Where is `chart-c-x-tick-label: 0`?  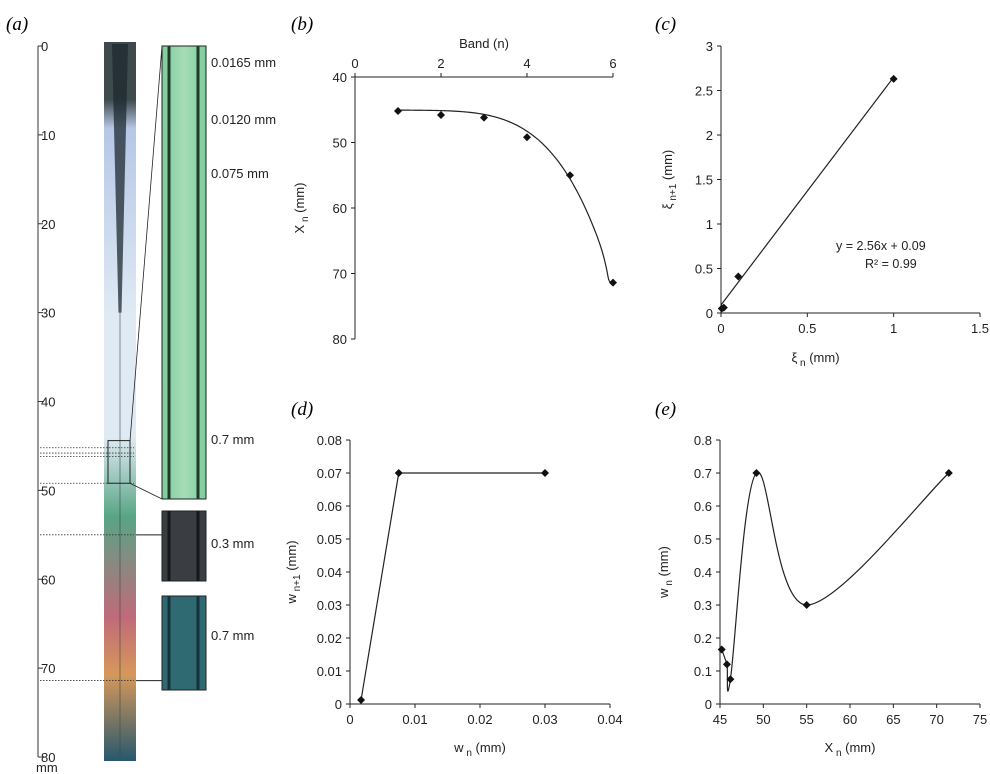 chart-c-x-tick-label: 0 is located at coordinates (720, 328).